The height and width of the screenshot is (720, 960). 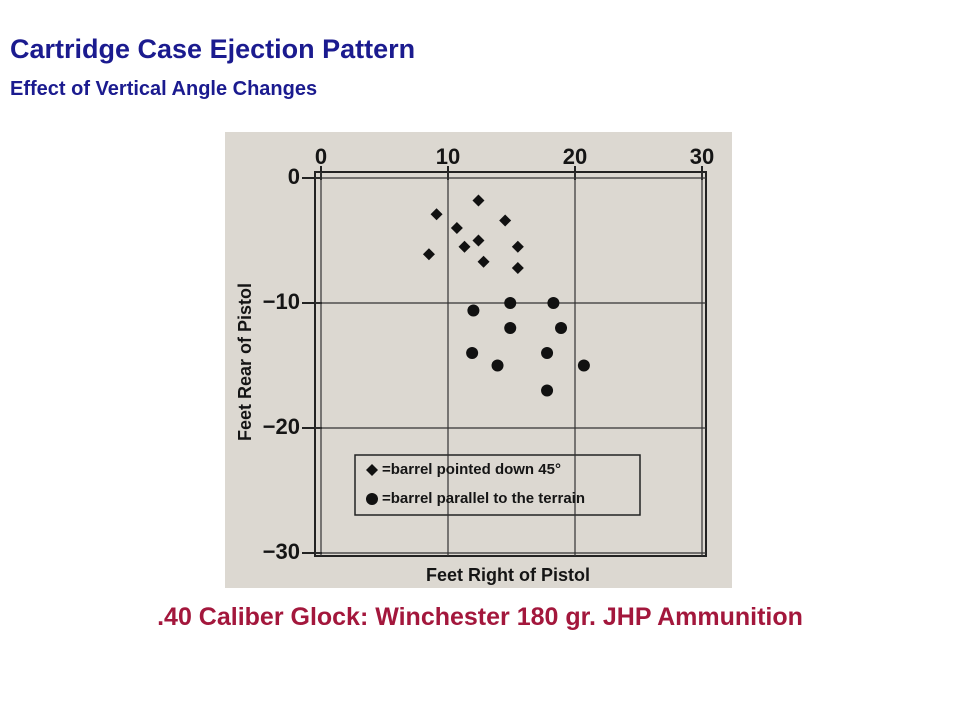 I want to click on x-tick-label: 10, so click(x=448, y=156).